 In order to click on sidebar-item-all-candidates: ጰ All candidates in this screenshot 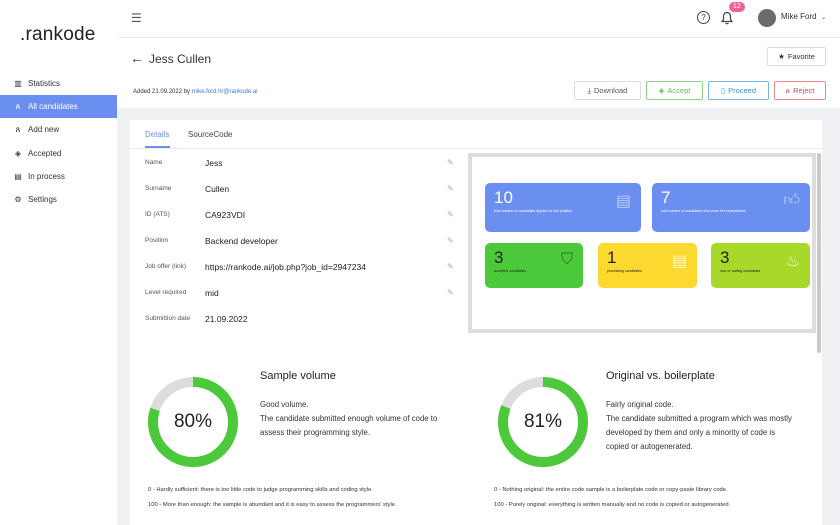, I will do `click(58, 106)`.